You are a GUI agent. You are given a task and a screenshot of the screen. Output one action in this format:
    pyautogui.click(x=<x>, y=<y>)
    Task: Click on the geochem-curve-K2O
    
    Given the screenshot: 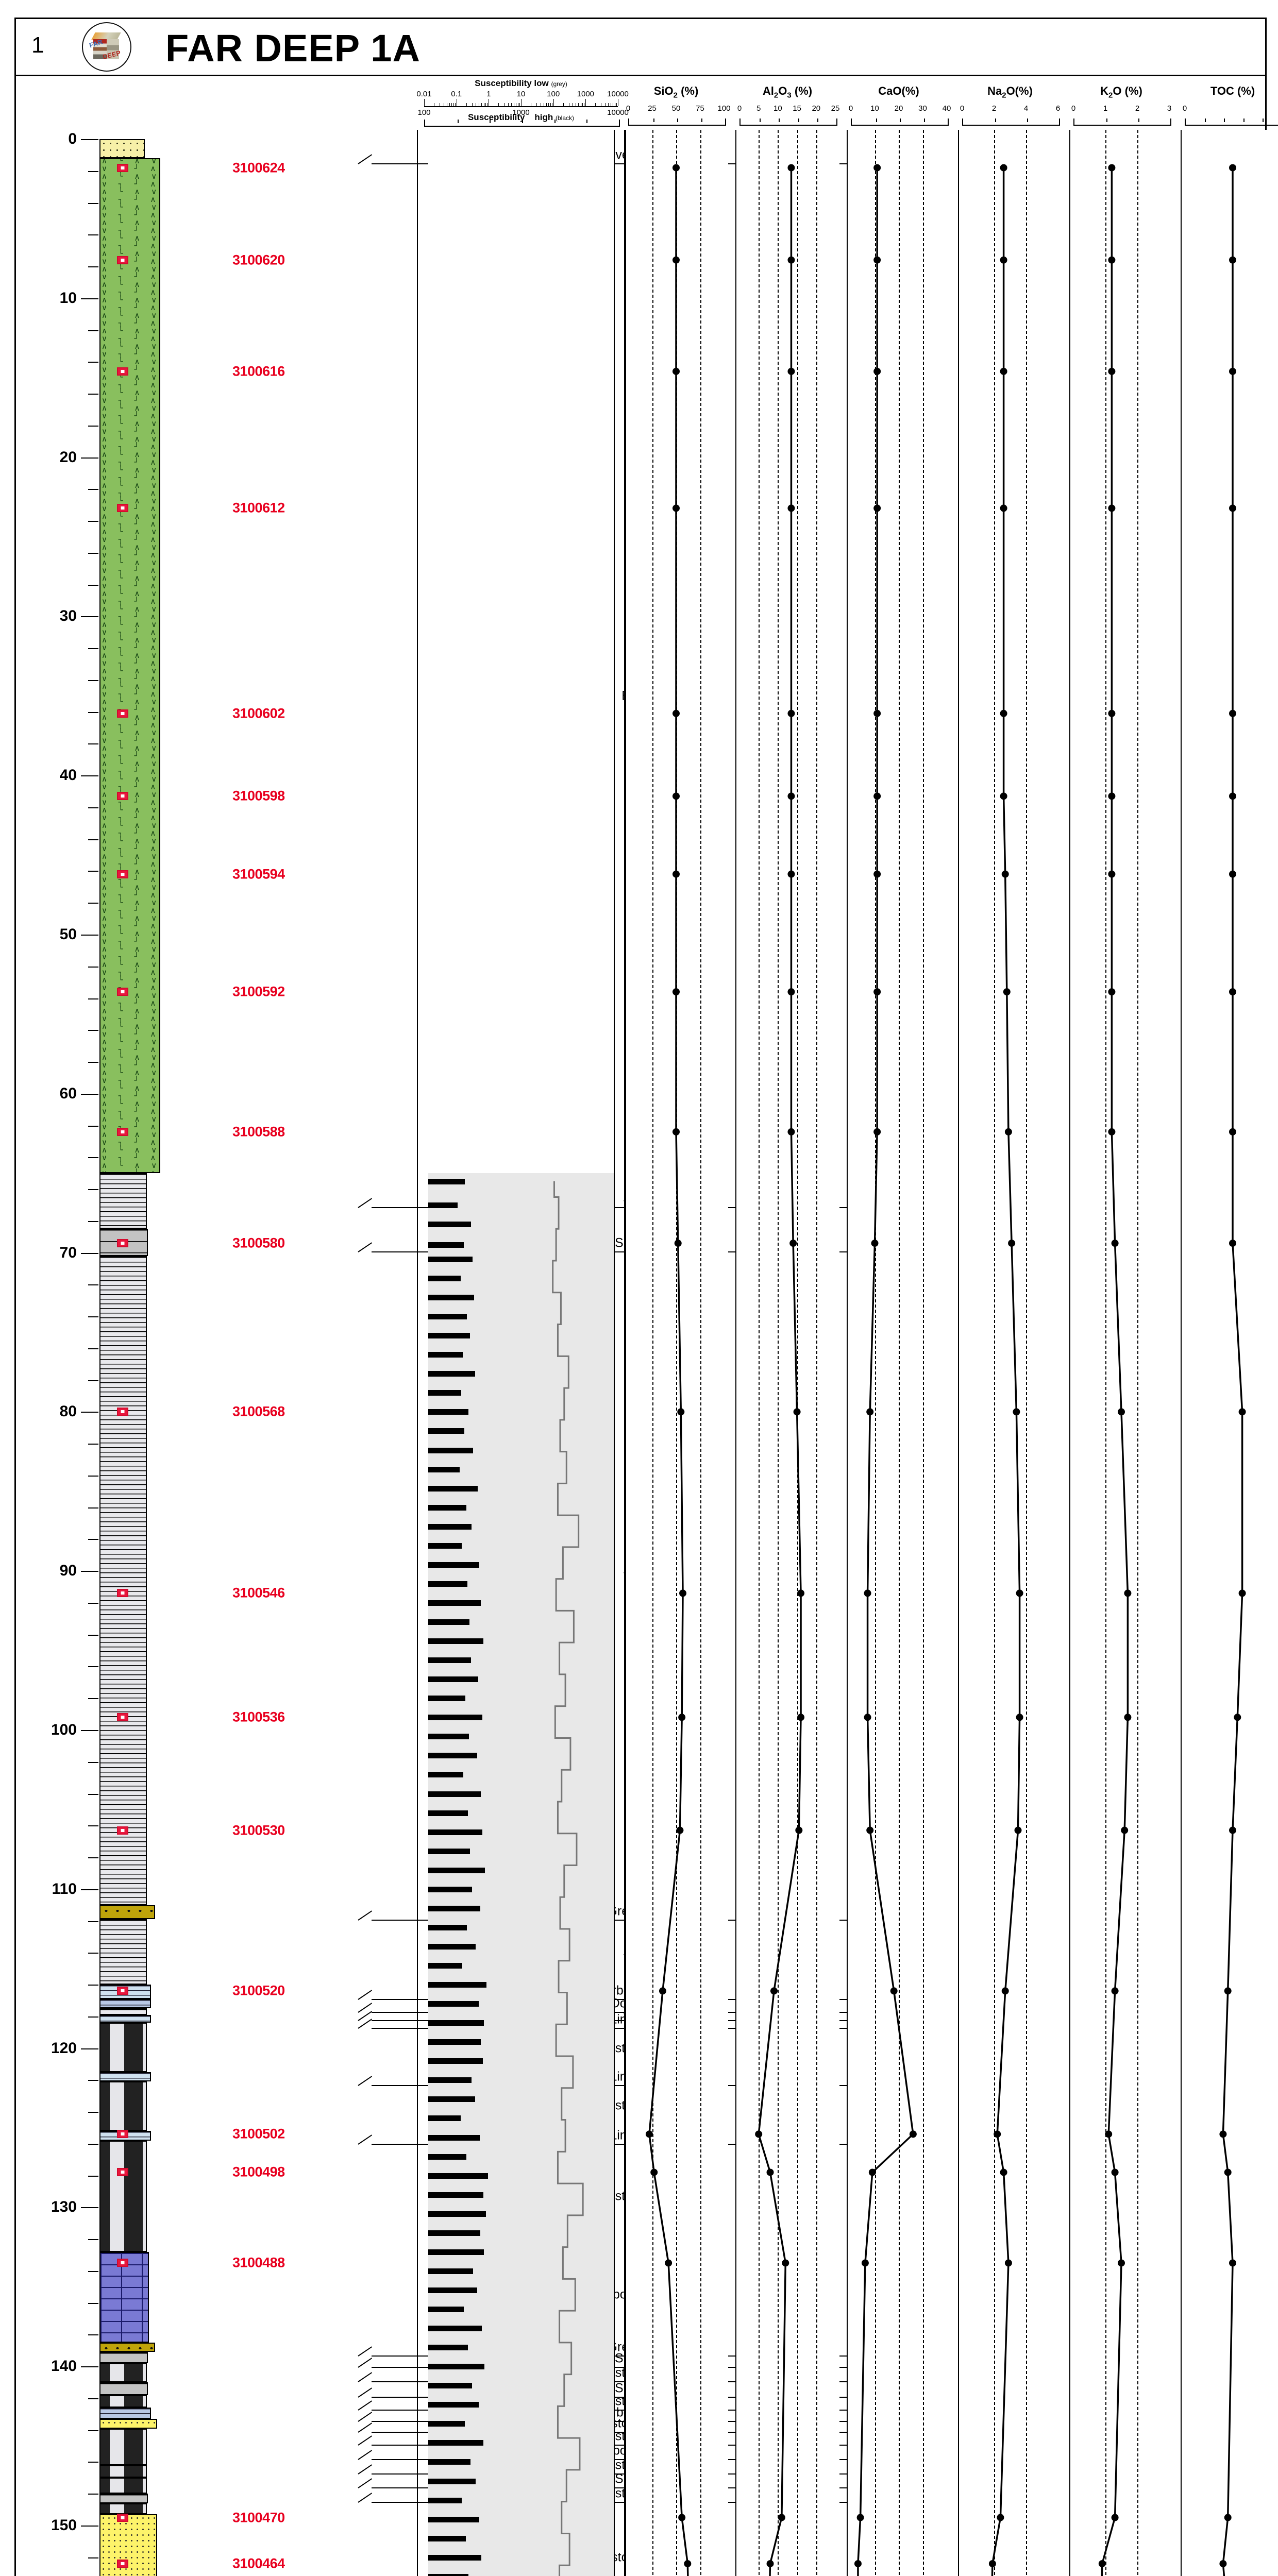 What is the action you would take?
    pyautogui.click(x=1115, y=1370)
    